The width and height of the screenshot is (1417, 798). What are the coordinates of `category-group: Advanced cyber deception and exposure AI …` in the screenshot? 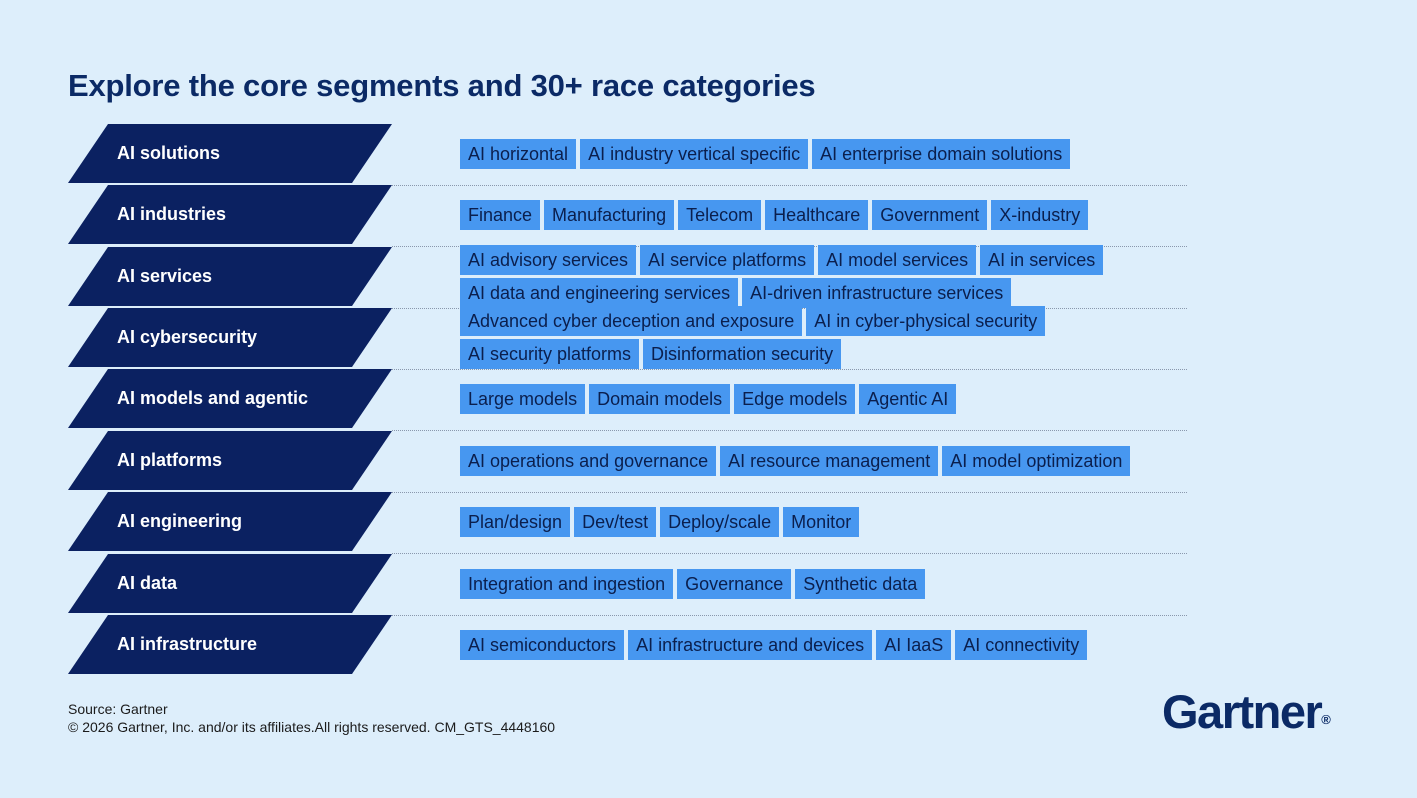 It's located at (830, 337).